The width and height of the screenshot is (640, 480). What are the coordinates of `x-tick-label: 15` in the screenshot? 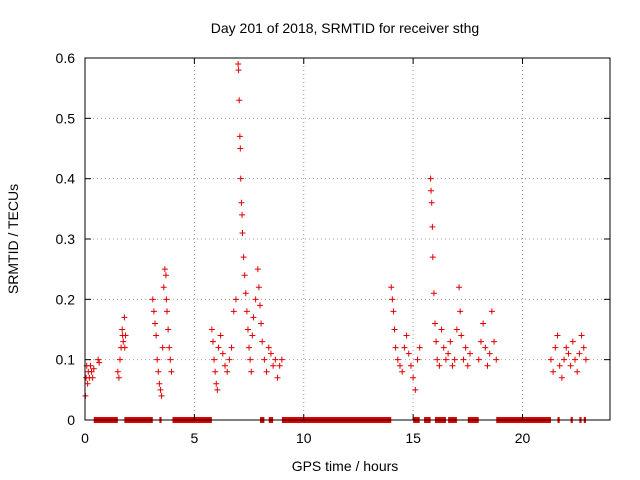 It's located at (413, 438).